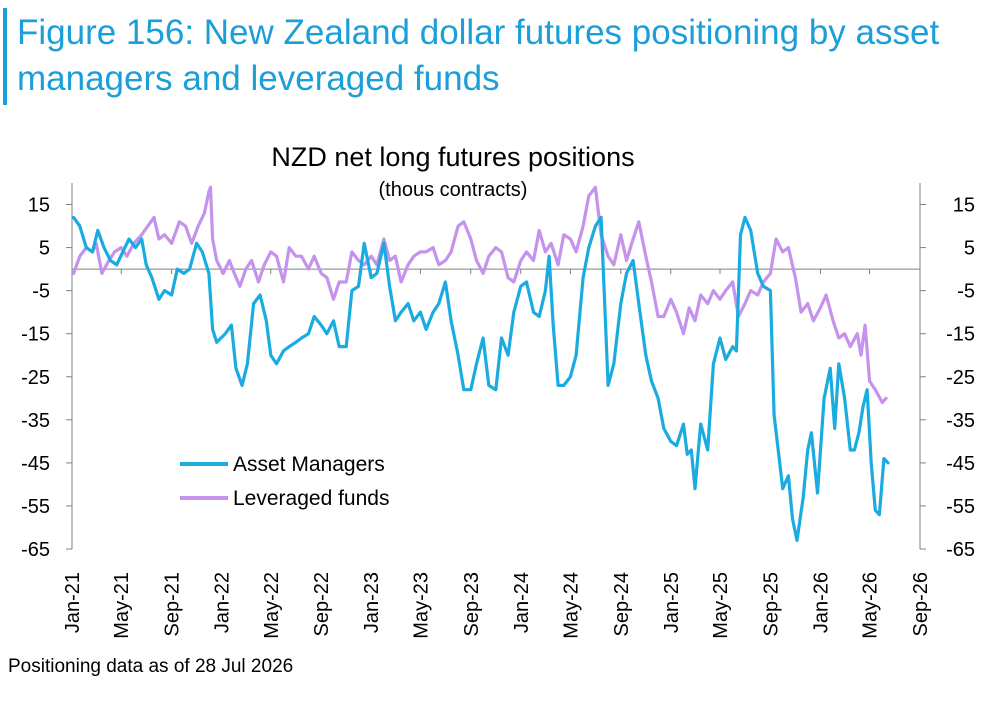 The image size is (1000, 701). I want to click on x-tick-label: Sep-26, so click(921, 604).